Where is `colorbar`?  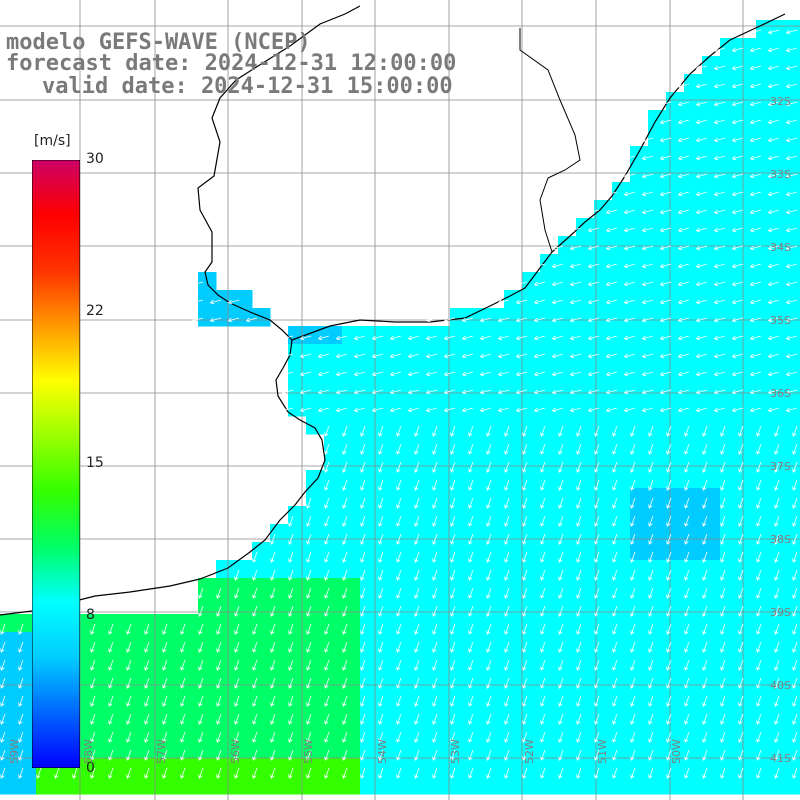
colorbar is located at coordinates (56, 464).